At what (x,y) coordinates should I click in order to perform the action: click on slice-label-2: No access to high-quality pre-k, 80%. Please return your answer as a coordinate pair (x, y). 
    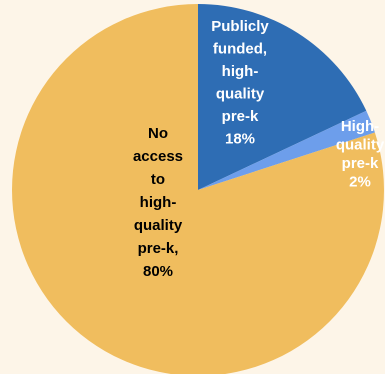
    Looking at the image, I should click on (158, 202).